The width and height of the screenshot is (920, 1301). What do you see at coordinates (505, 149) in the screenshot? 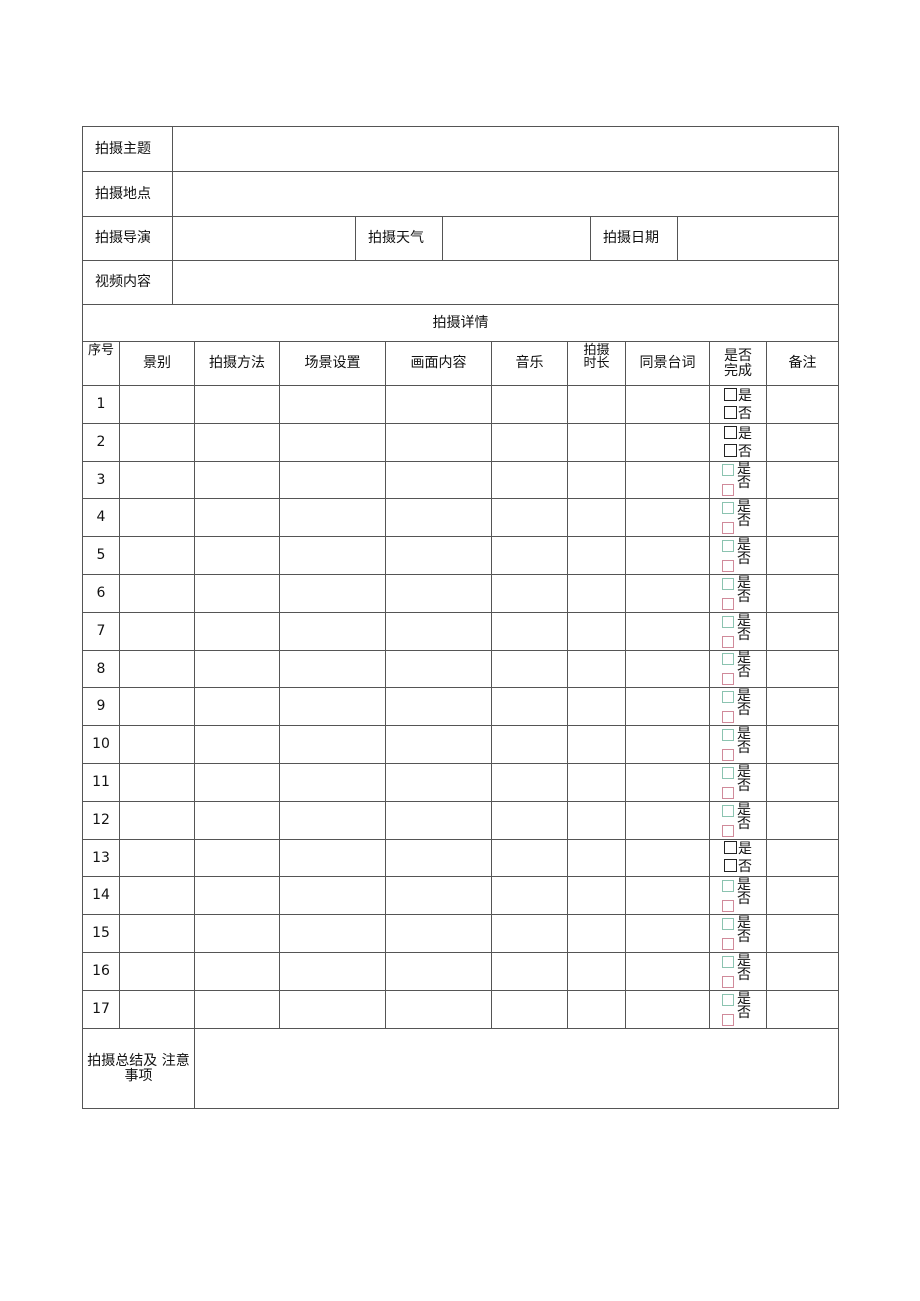
I see `theme-field` at bounding box center [505, 149].